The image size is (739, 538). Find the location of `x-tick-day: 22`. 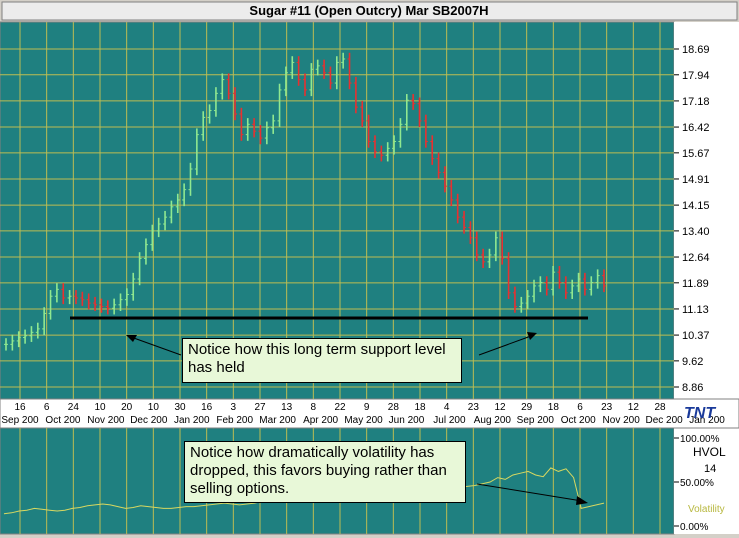

x-tick-day: 22 is located at coordinates (340, 407).